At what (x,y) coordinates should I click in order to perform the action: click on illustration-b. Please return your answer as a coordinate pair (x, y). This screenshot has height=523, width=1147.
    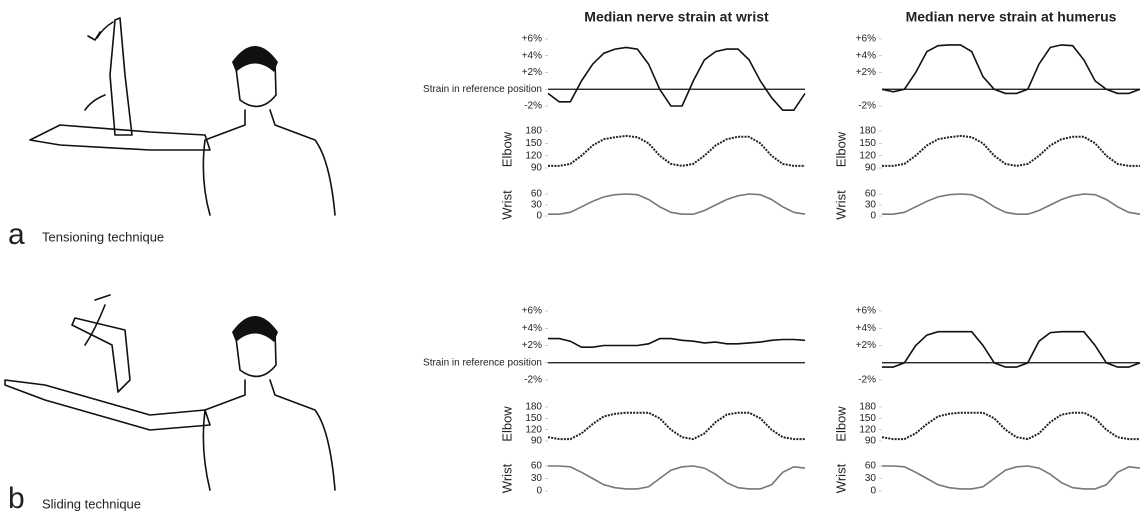
    Looking at the image, I should click on (170, 392).